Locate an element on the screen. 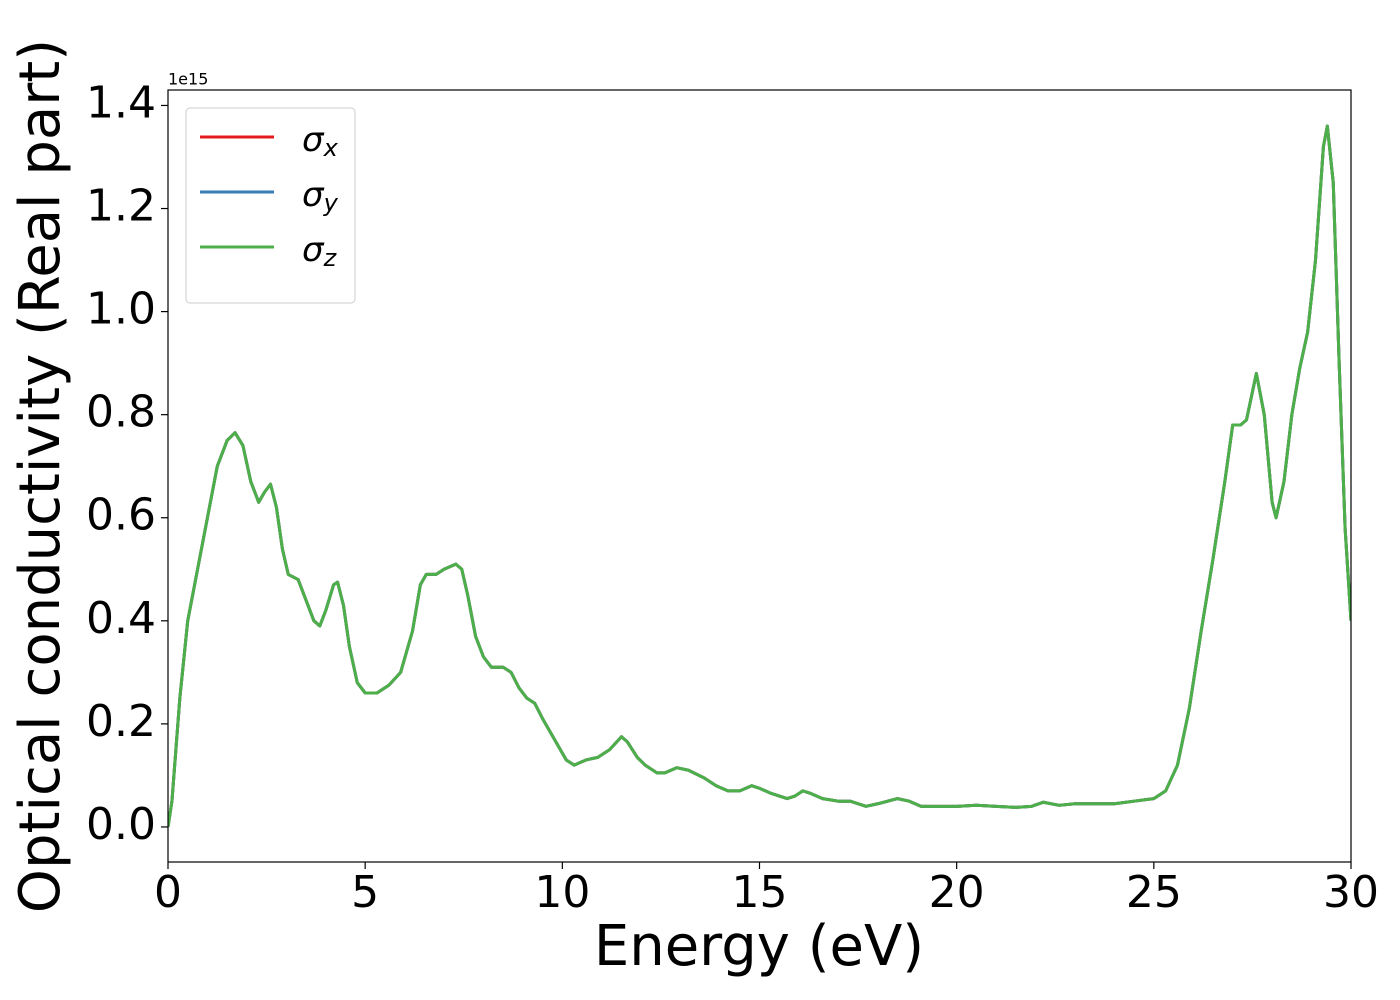 The width and height of the screenshot is (1400, 1000). x-tick-label: 0 is located at coordinates (168, 892).